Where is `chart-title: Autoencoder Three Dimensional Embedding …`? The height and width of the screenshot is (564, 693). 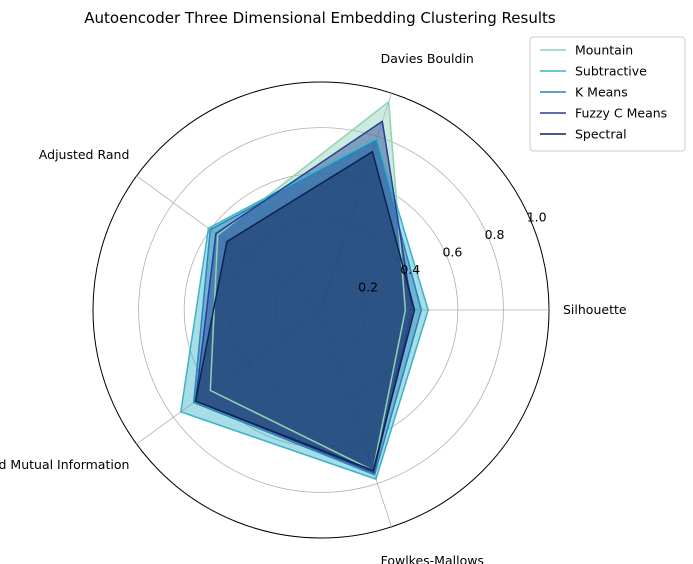
chart-title: Autoencoder Three Dimensional Embedding … is located at coordinates (320, 18).